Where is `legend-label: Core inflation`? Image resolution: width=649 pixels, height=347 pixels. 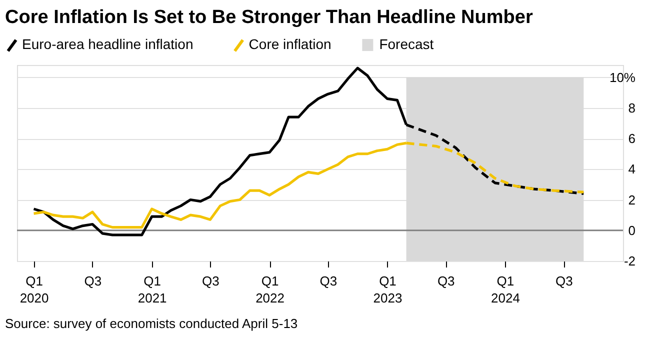 legend-label: Core inflation is located at coordinates (290, 44).